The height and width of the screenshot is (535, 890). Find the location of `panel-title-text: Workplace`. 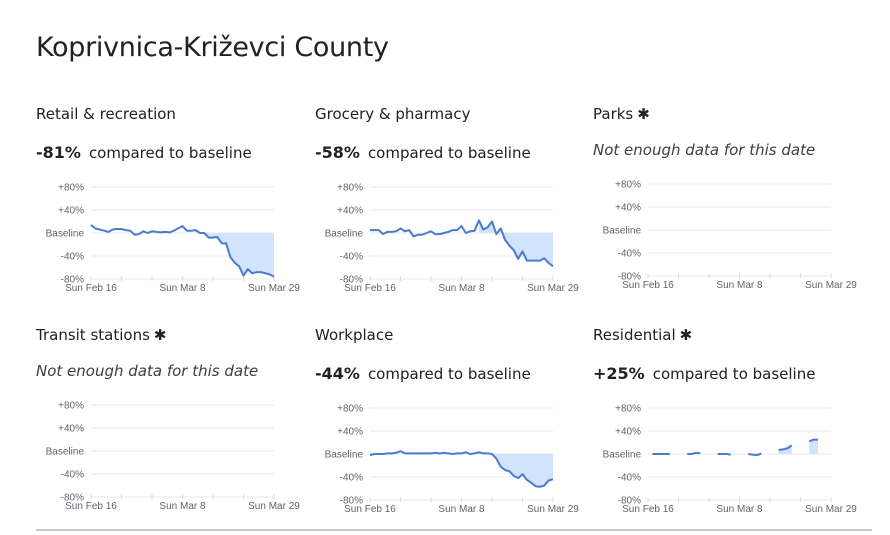

panel-title-text: Workplace is located at coordinates (354, 335).